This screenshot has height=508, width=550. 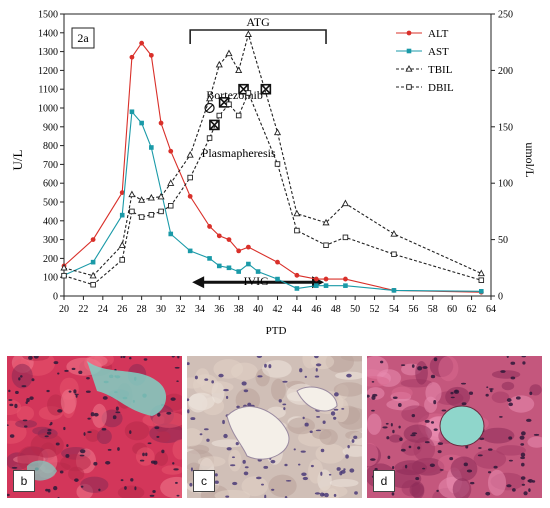 What do you see at coordinates (50, 127) in the screenshot?
I see `left-y-tick-label: 900` at bounding box center [50, 127].